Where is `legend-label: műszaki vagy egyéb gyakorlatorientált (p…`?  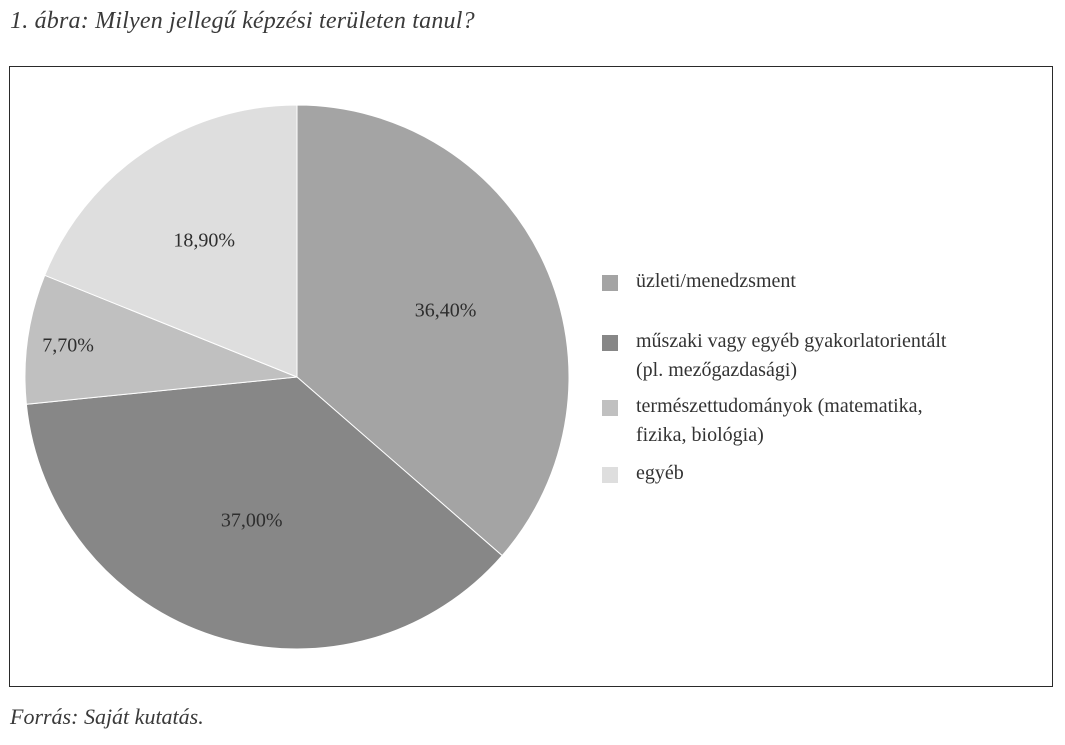
legend-label: műszaki vagy egyéb gyakorlatorientált (p… is located at coordinates (791, 355).